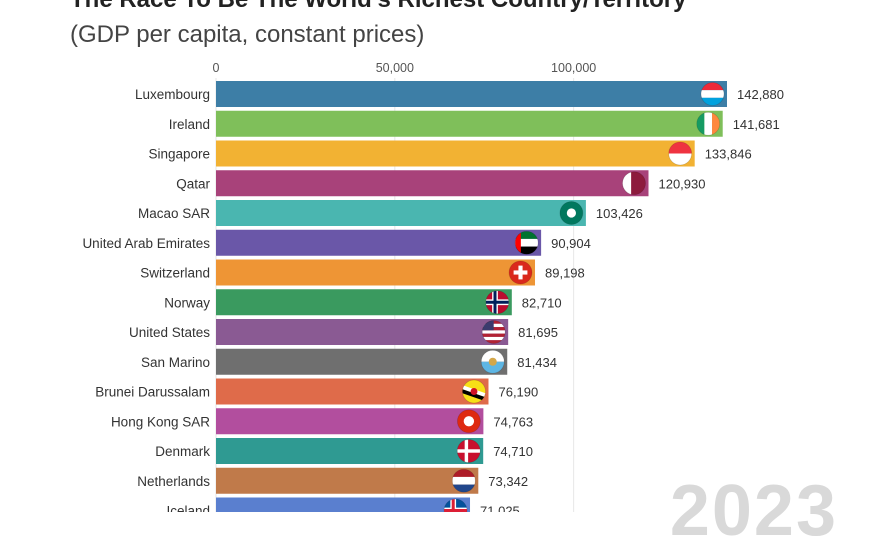 This screenshot has width=888, height=552. What do you see at coordinates (179, 154) in the screenshot?
I see `category-label: Singapore` at bounding box center [179, 154].